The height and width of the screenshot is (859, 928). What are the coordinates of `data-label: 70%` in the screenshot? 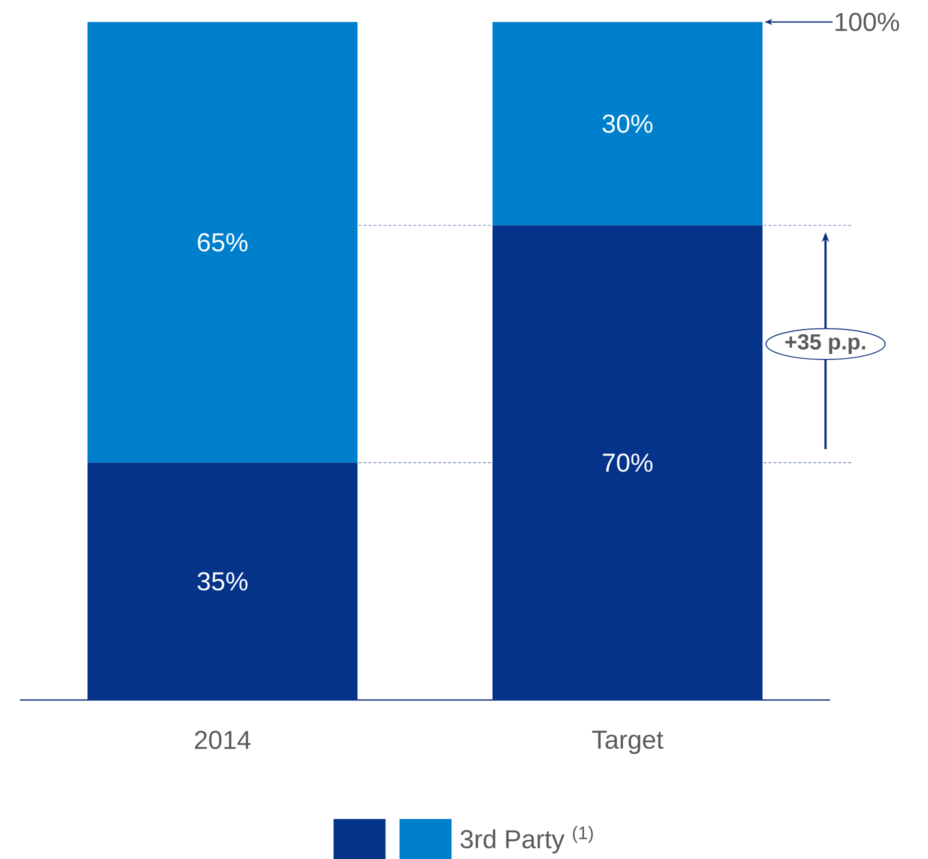 It's located at (627, 463).